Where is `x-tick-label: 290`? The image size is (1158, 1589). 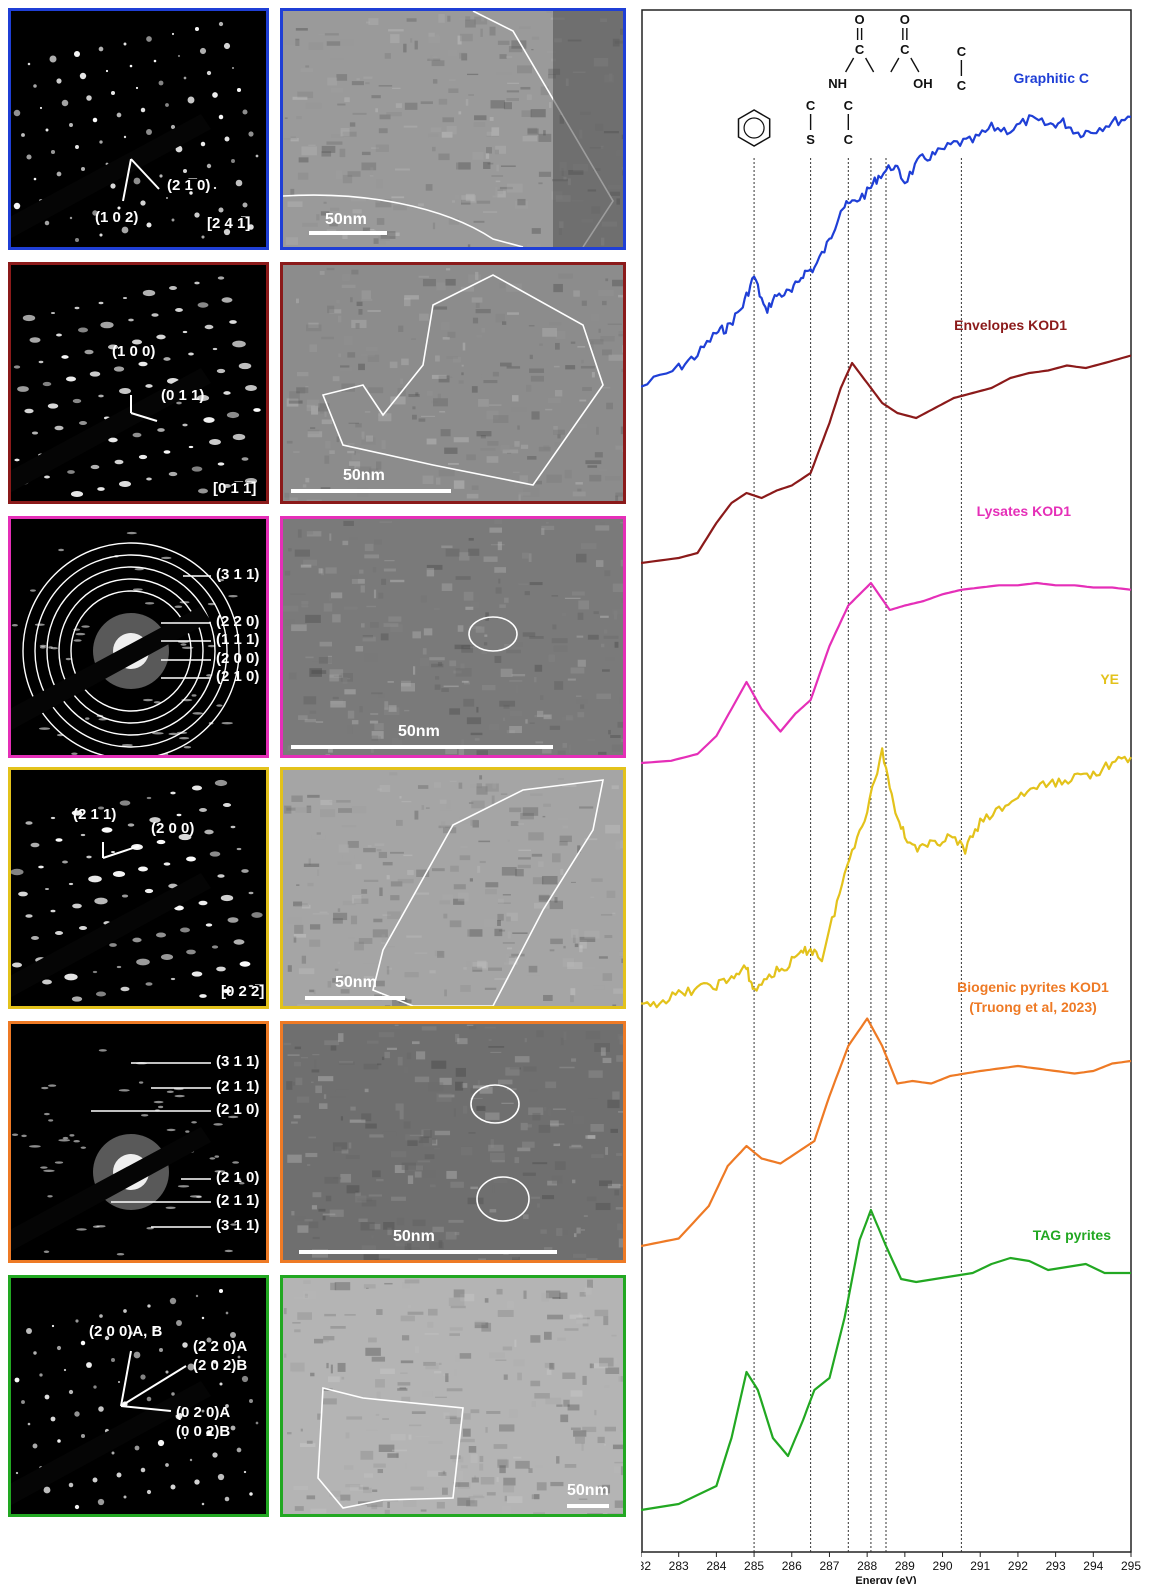 x-tick-label: 290 is located at coordinates (943, 1566).